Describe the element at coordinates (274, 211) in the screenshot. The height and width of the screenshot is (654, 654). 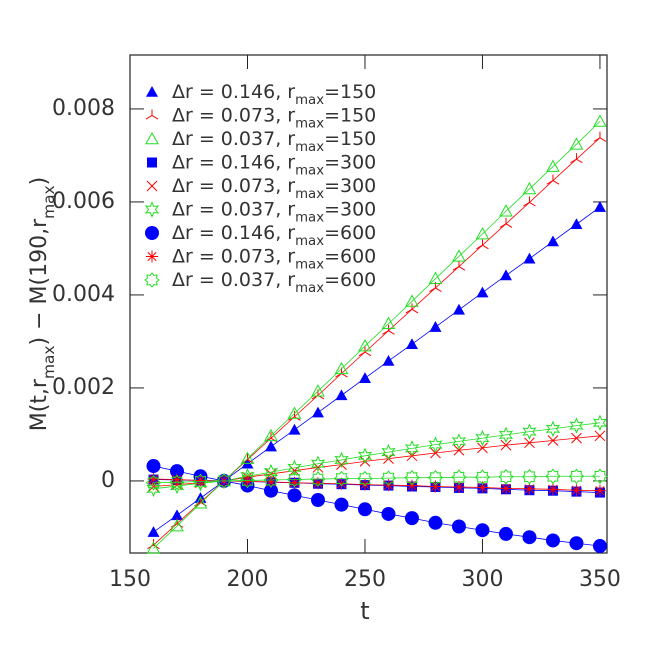
I see `legend-label: Δr = 0.037, rmax=300` at that location.